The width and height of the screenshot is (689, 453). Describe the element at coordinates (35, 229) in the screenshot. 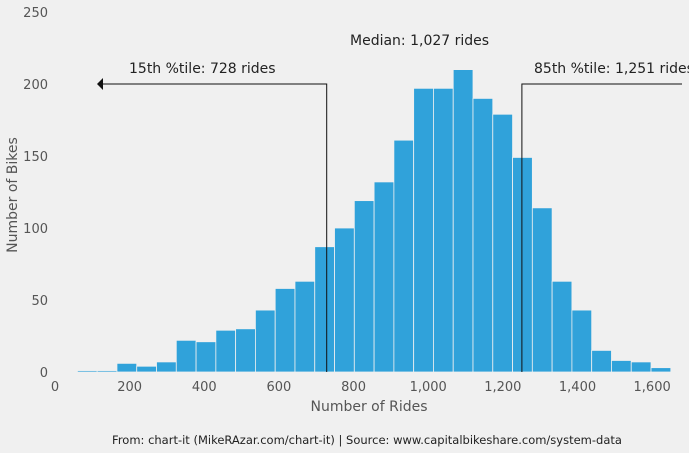

I see `y-tick-label: 100` at that location.